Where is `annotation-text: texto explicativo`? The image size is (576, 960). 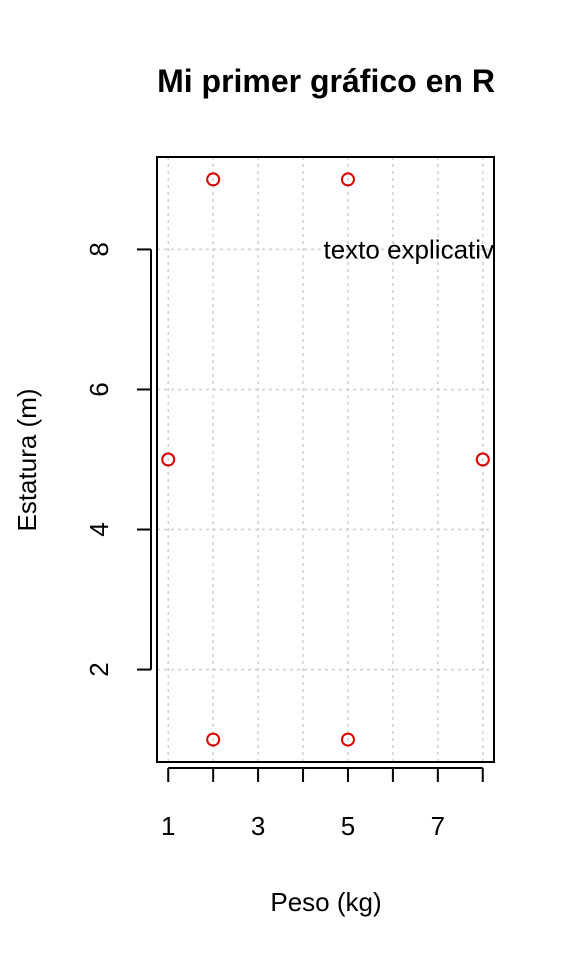
annotation-text: texto explicativo is located at coordinates (416, 249).